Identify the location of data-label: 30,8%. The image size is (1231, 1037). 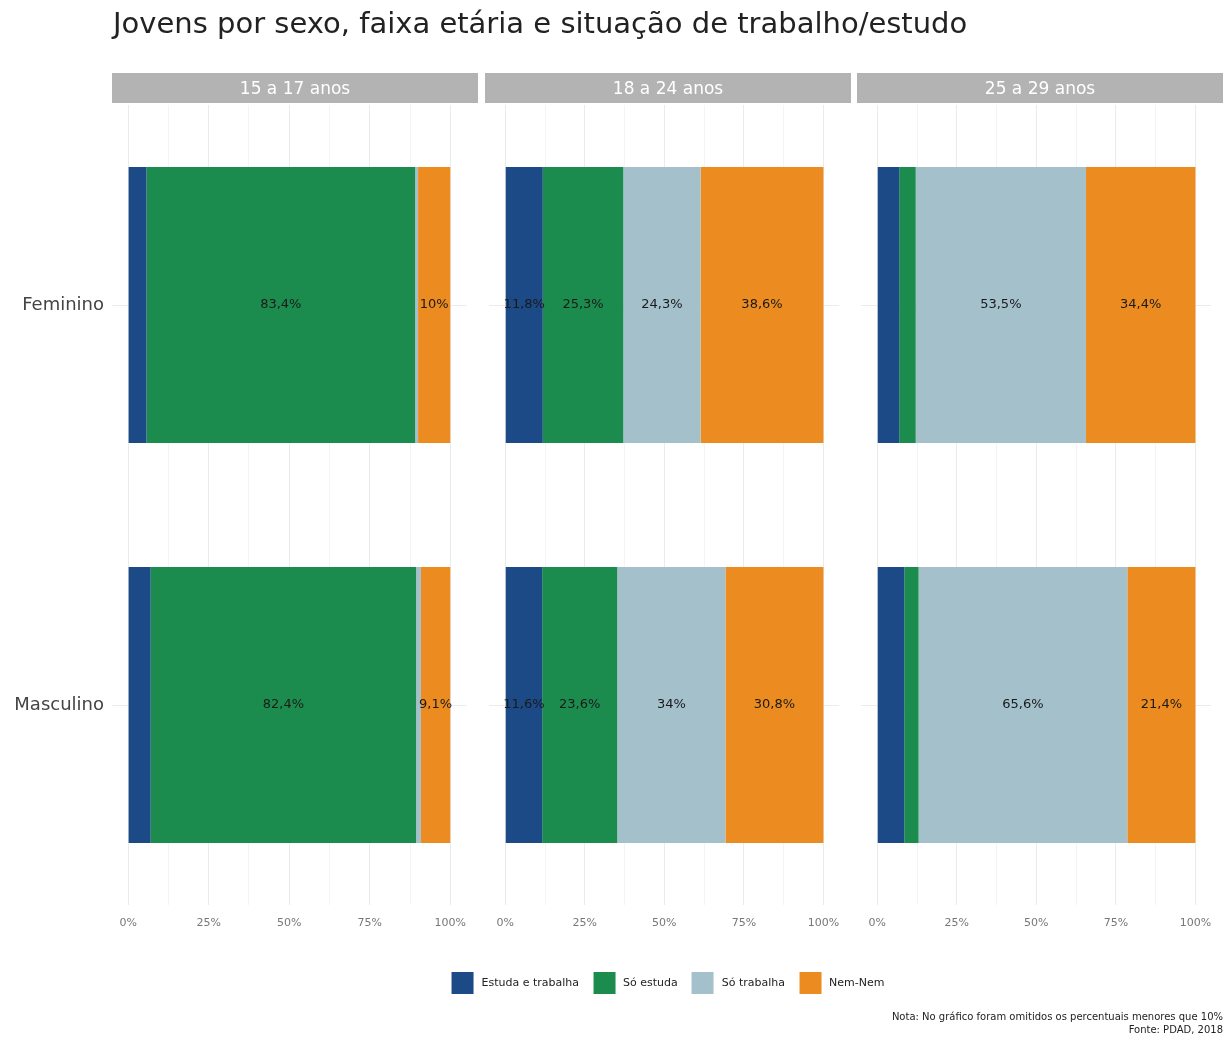
(774, 704).